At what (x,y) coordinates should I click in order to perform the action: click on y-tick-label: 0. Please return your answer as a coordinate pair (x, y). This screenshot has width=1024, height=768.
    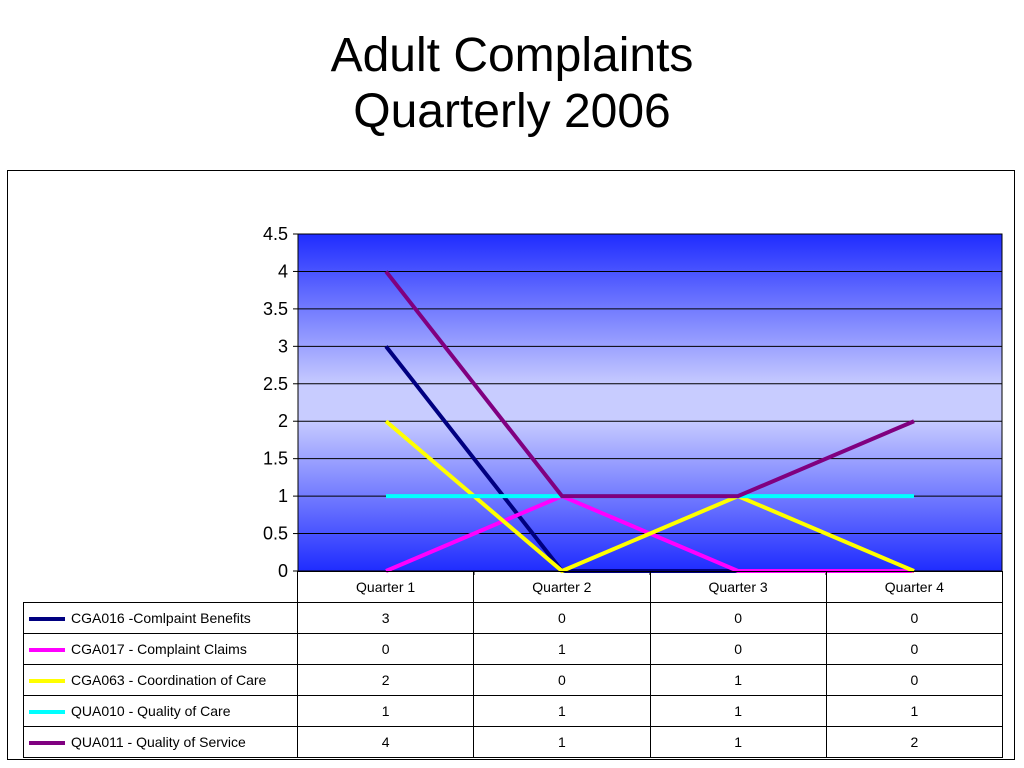
    Looking at the image, I should click on (283, 571).